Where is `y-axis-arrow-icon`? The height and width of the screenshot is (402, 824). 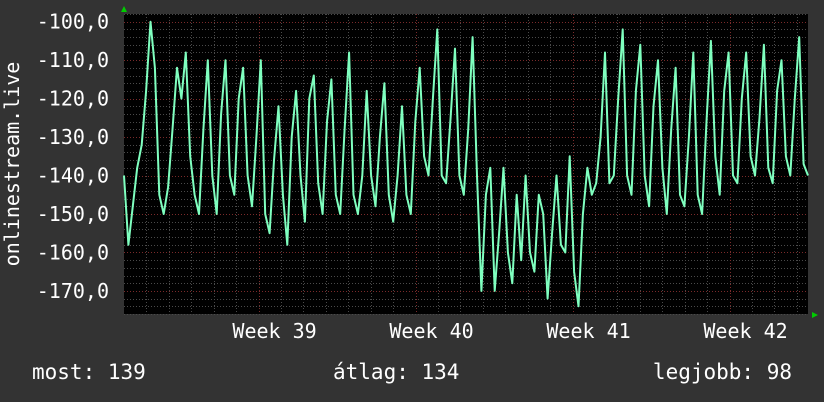
y-axis-arrow-icon is located at coordinates (124, 9).